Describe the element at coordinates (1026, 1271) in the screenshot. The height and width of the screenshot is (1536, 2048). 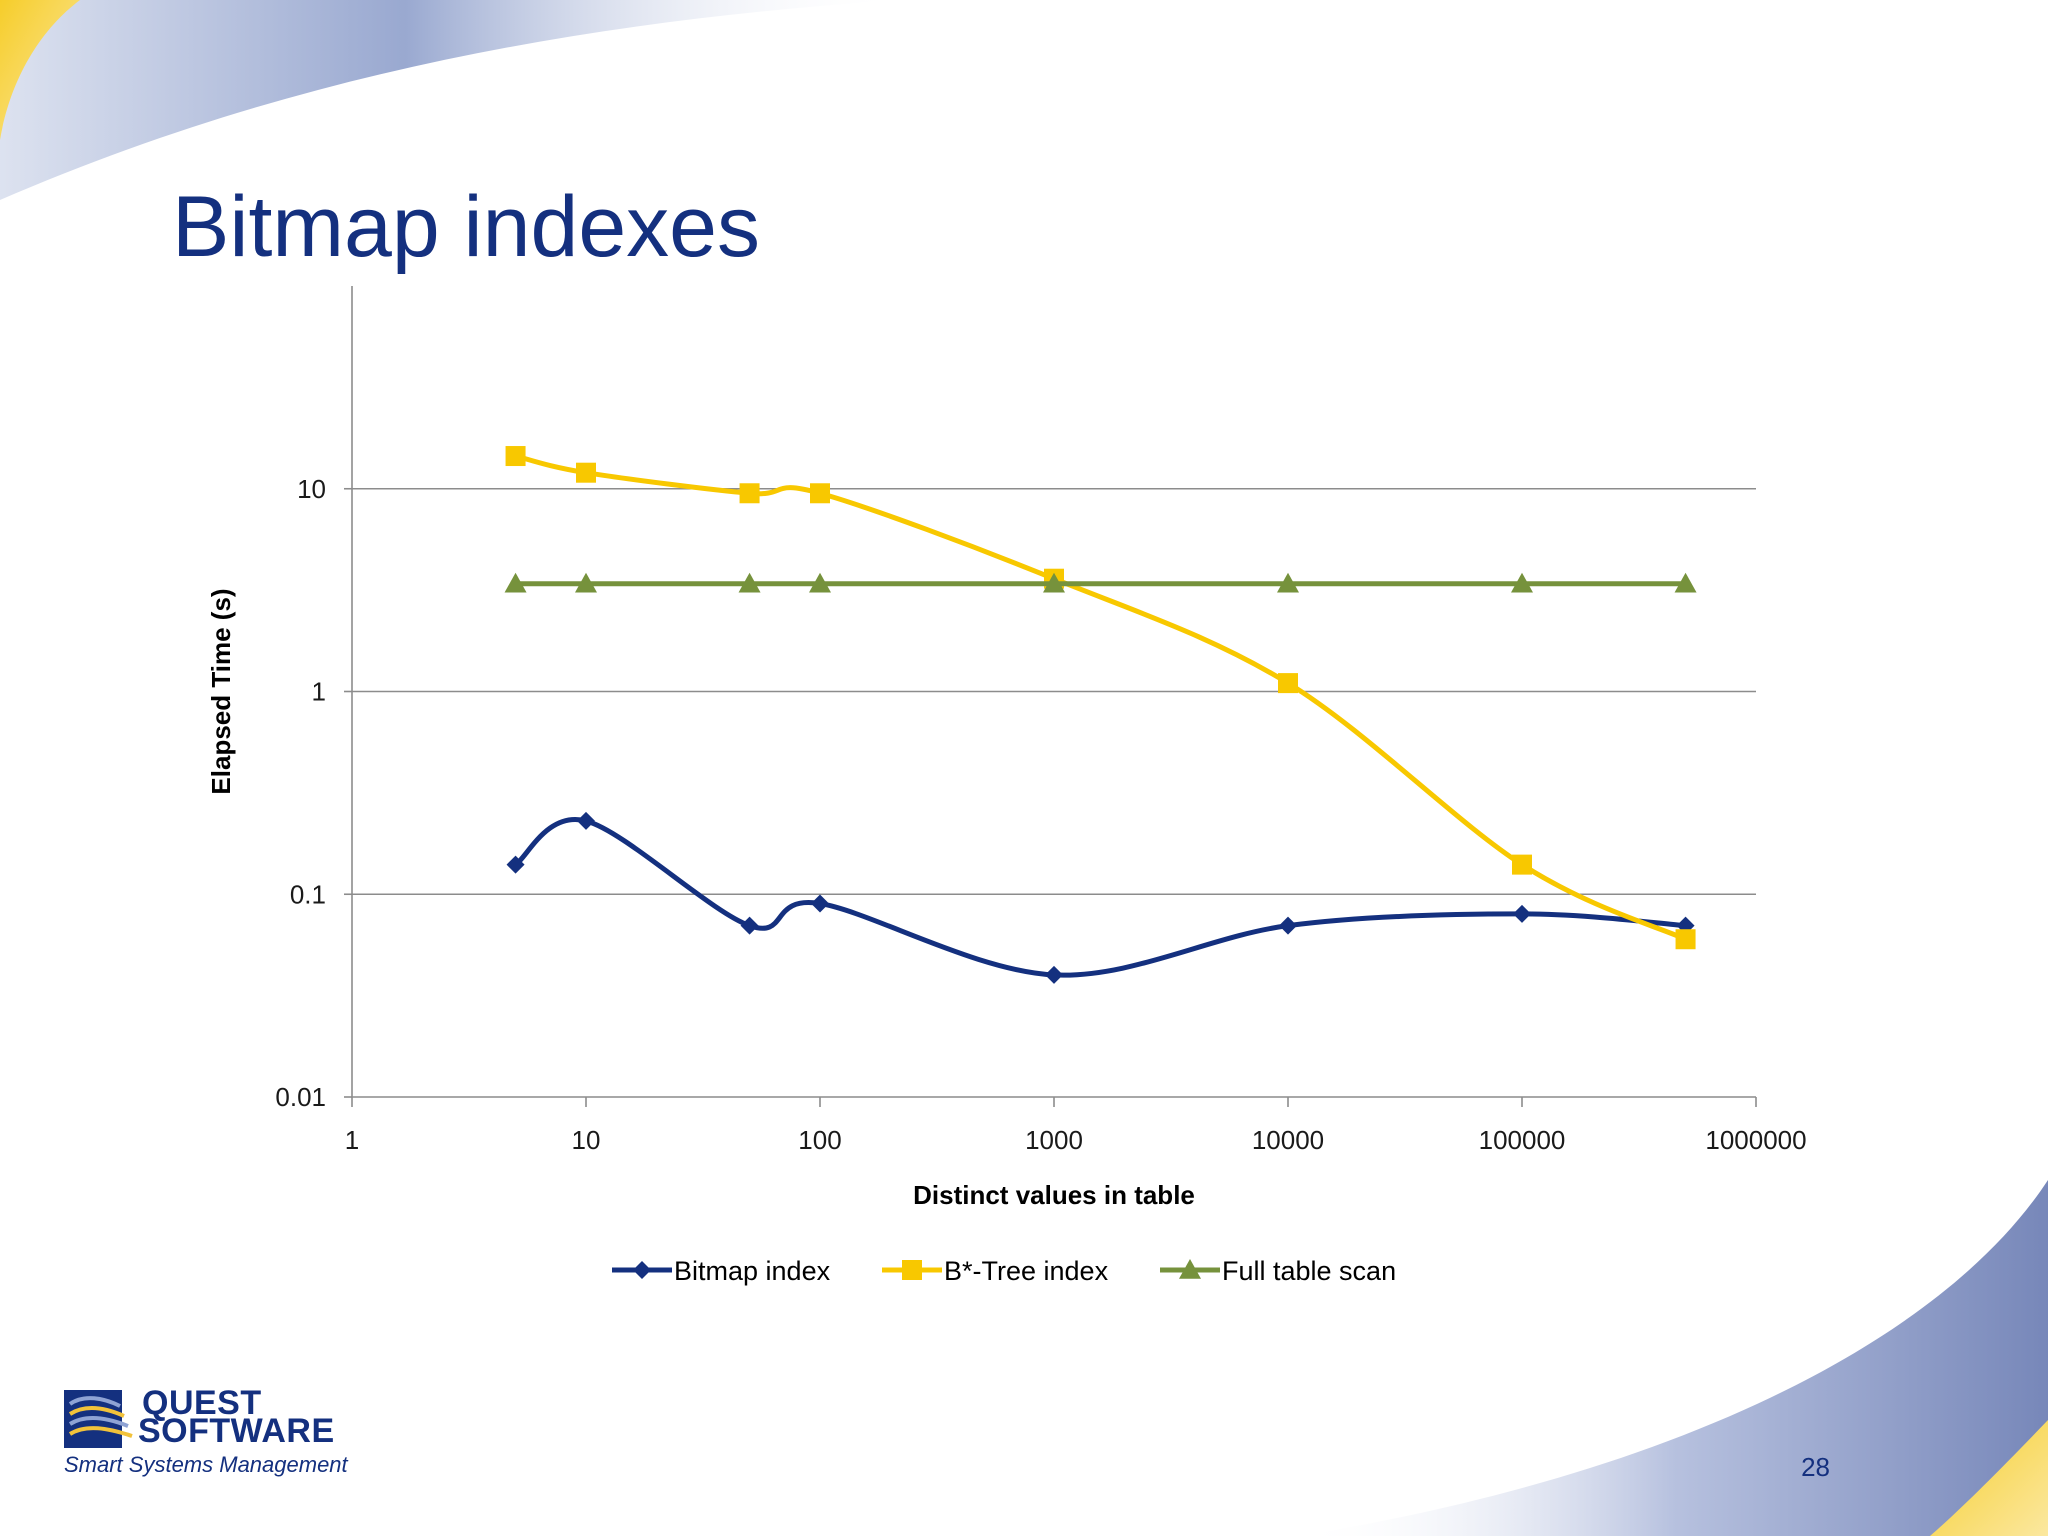
I see `legend-label: B*-Tree index` at that location.